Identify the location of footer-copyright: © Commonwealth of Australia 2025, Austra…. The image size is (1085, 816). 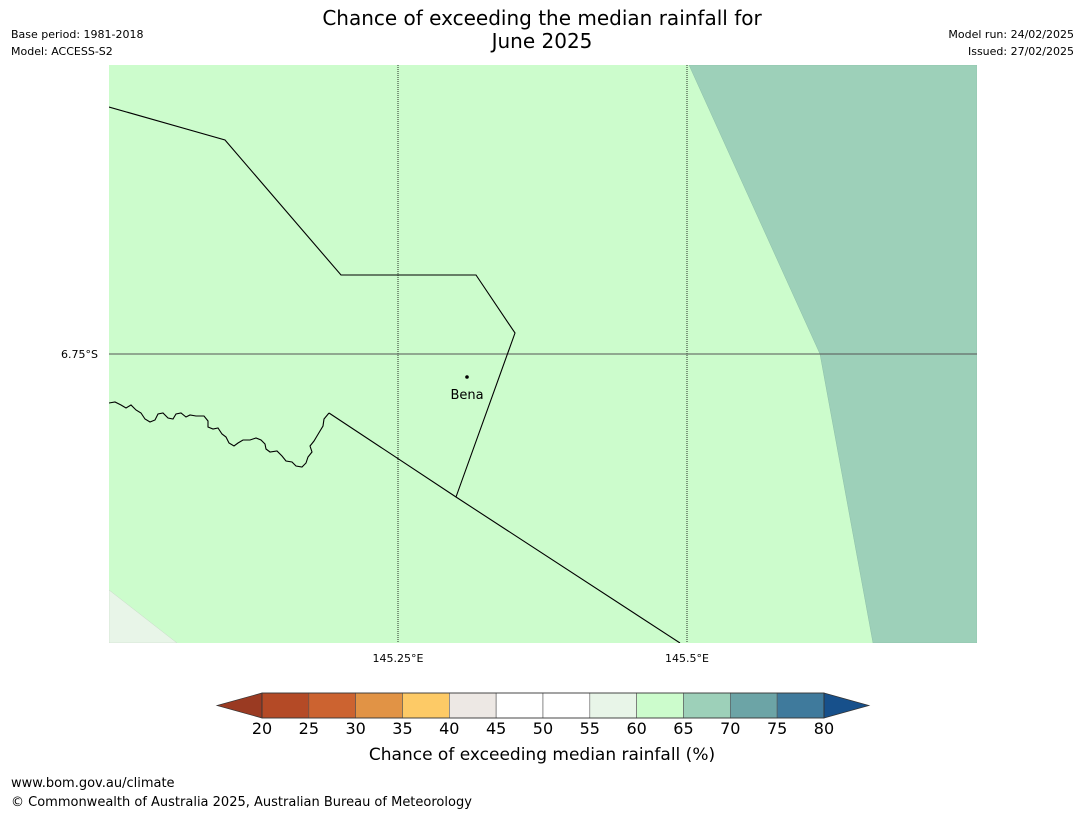
(241, 802).